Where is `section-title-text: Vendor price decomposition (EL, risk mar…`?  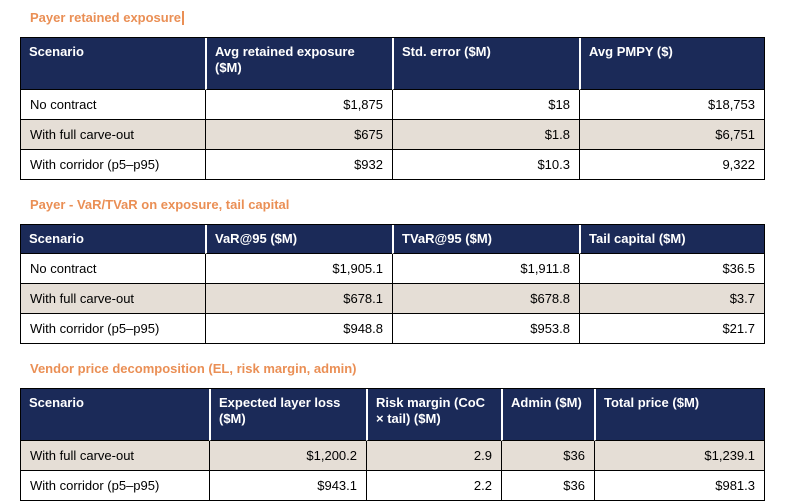 section-title-text: Vendor price decomposition (EL, risk mar… is located at coordinates (193, 368).